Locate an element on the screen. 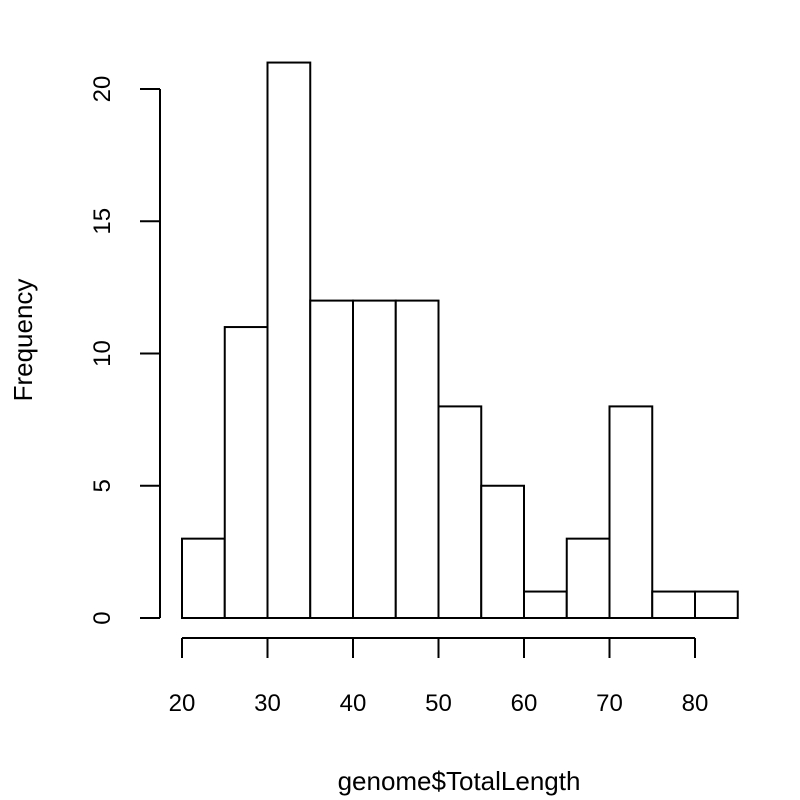  y-tick-label-10: 10 is located at coordinates (102, 353).